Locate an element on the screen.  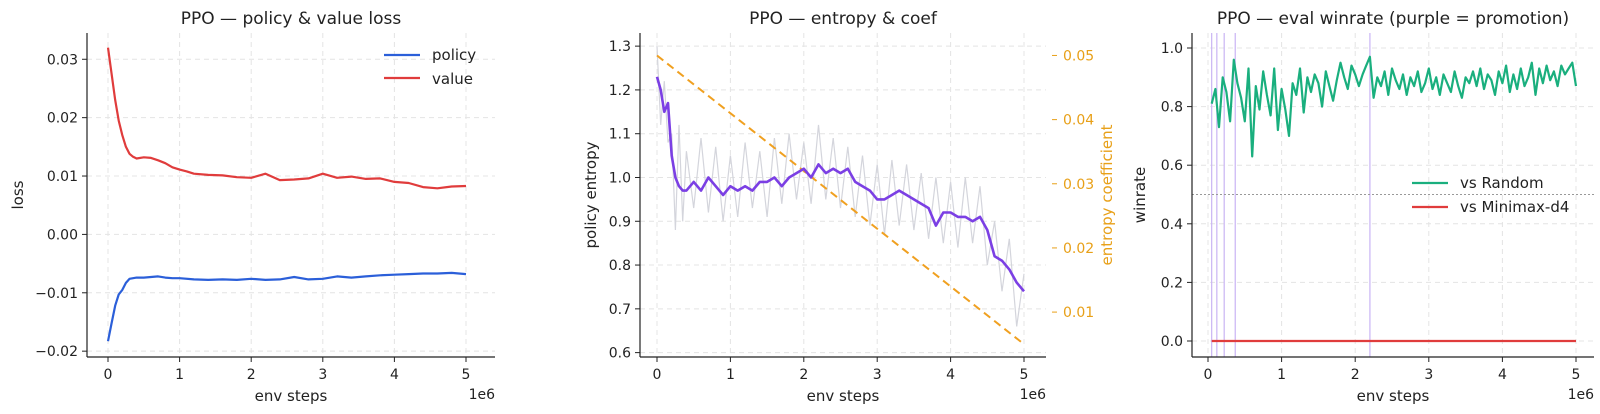
legend-label-vs-minimax: vs Minimax-d4 is located at coordinates (1514, 207).